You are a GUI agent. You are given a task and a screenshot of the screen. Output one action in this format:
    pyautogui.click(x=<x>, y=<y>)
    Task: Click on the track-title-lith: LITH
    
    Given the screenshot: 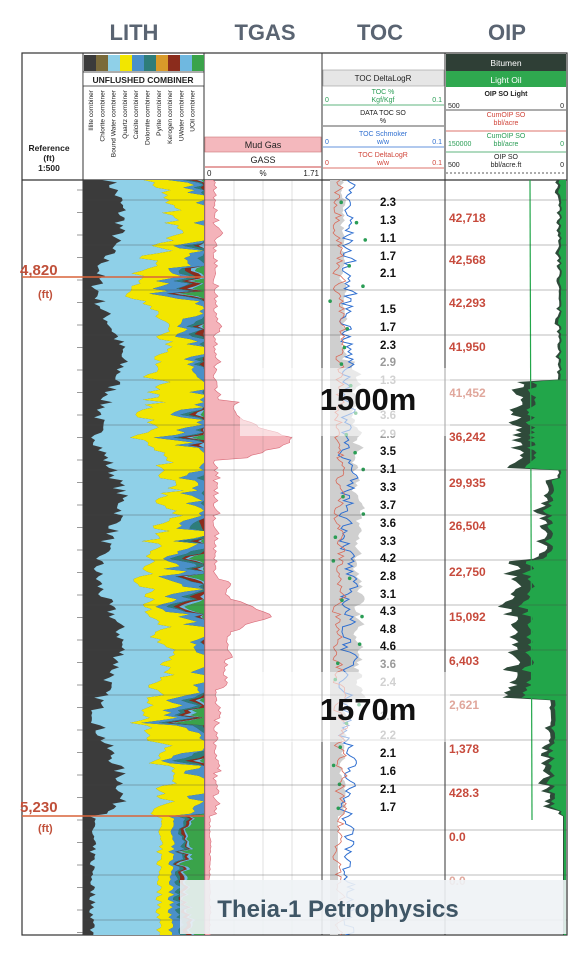 What is the action you would take?
    pyautogui.click(x=134, y=32)
    